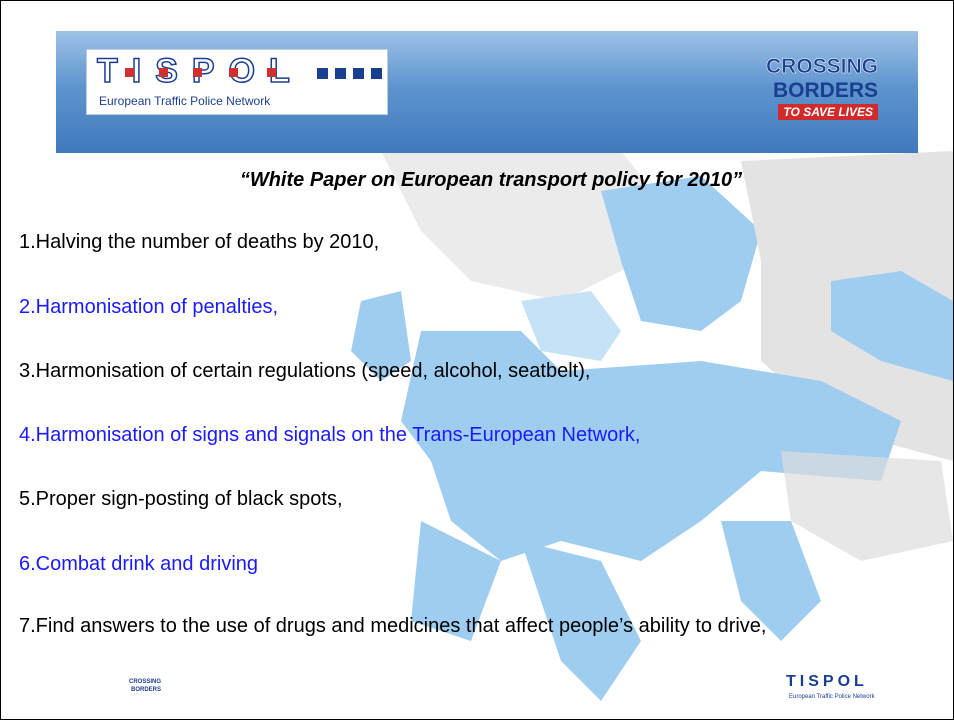 The height and width of the screenshot is (720, 954). I want to click on footer-campaign-logo: BORDERS, so click(146, 690).